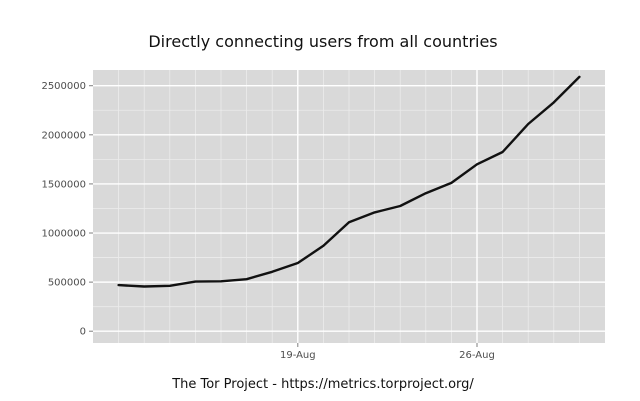  What do you see at coordinates (83, 332) in the screenshot?
I see `y-tick-label: 0` at bounding box center [83, 332].